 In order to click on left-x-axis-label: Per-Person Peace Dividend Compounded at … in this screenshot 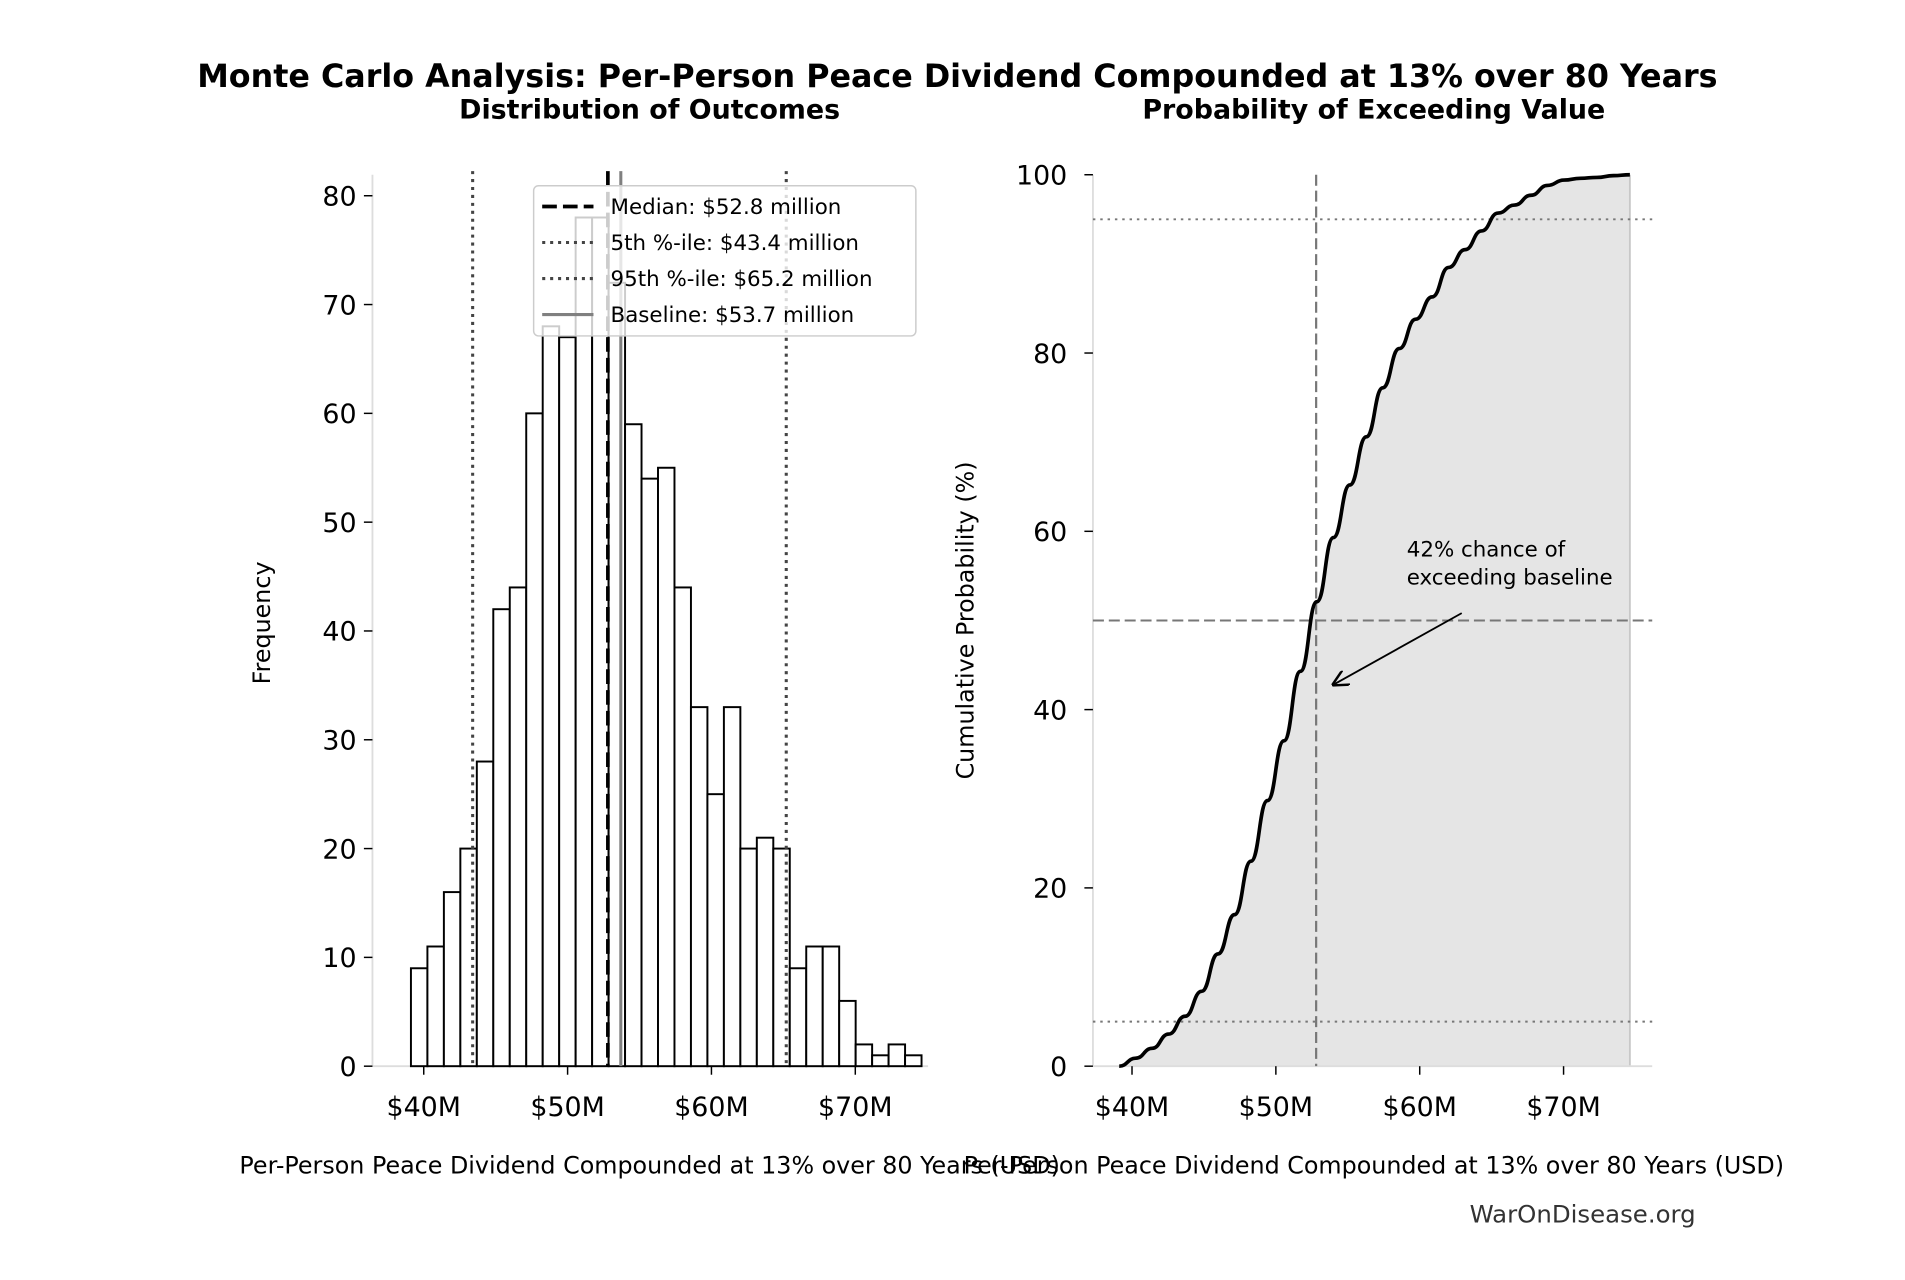, I will do `click(649, 1166)`.